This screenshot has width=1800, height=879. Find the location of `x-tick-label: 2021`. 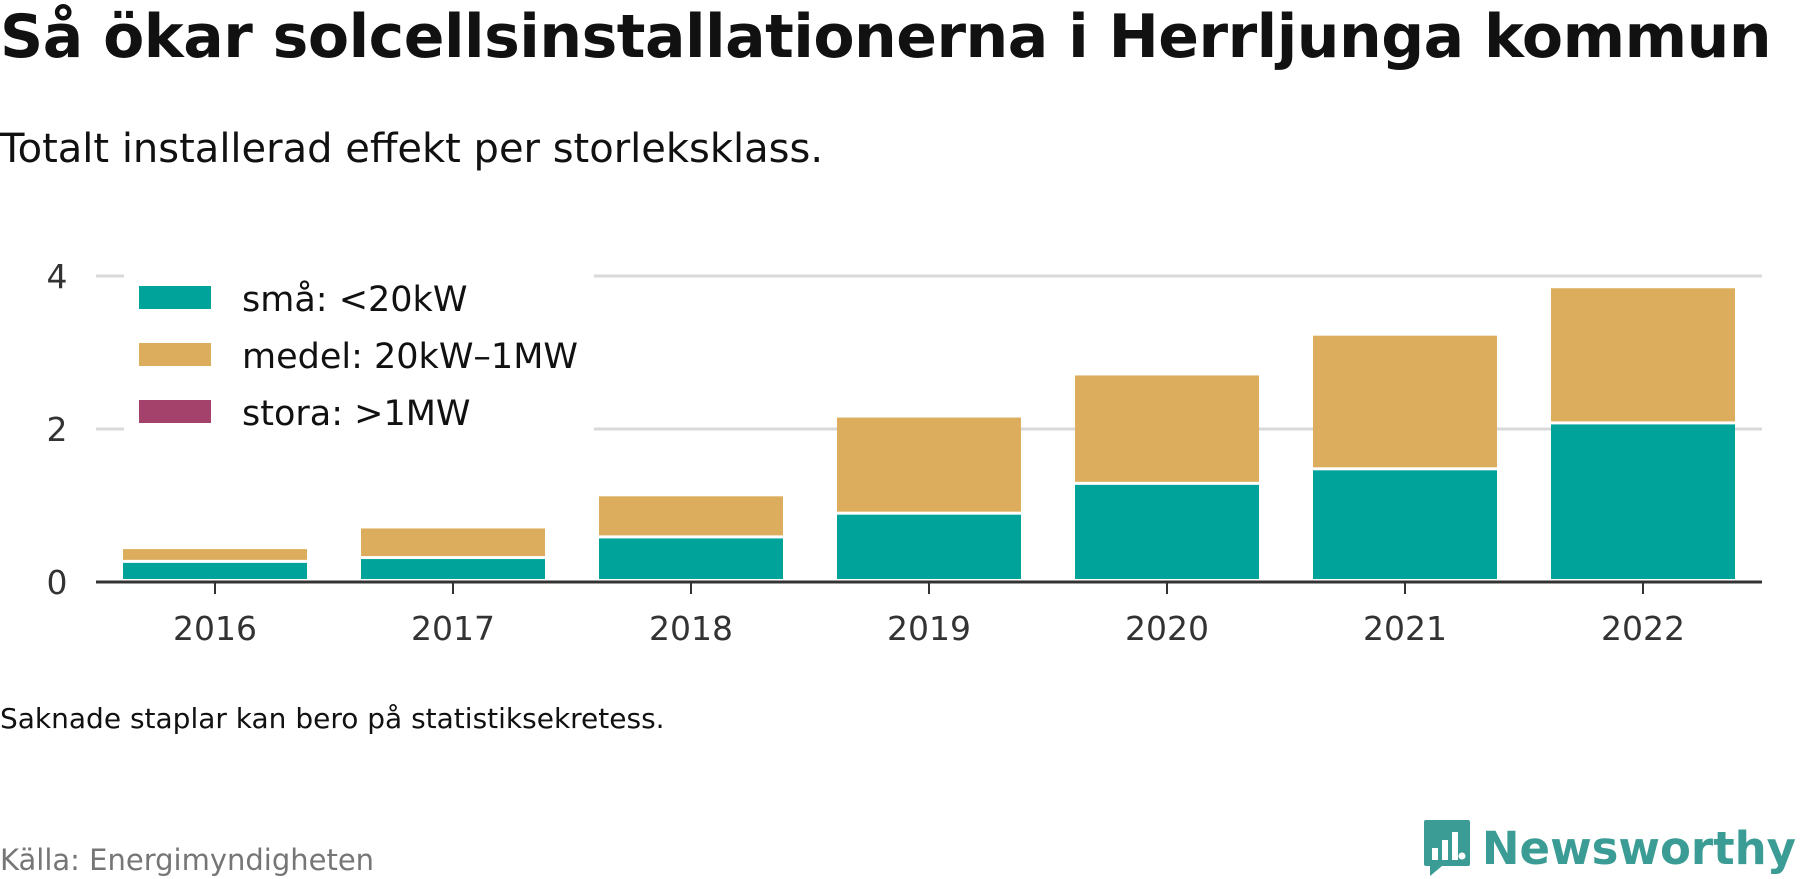

x-tick-label: 2021 is located at coordinates (1405, 628).